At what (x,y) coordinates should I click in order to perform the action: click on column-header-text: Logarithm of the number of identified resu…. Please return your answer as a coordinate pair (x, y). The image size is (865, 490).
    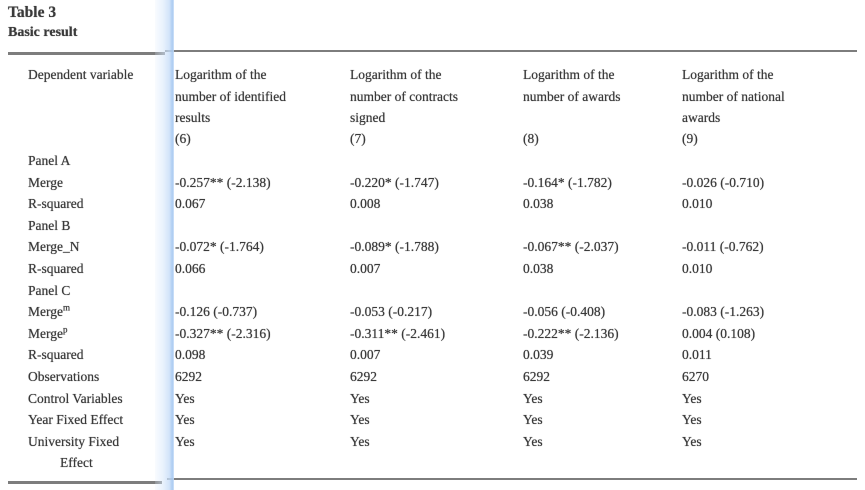
    Looking at the image, I should click on (230, 96).